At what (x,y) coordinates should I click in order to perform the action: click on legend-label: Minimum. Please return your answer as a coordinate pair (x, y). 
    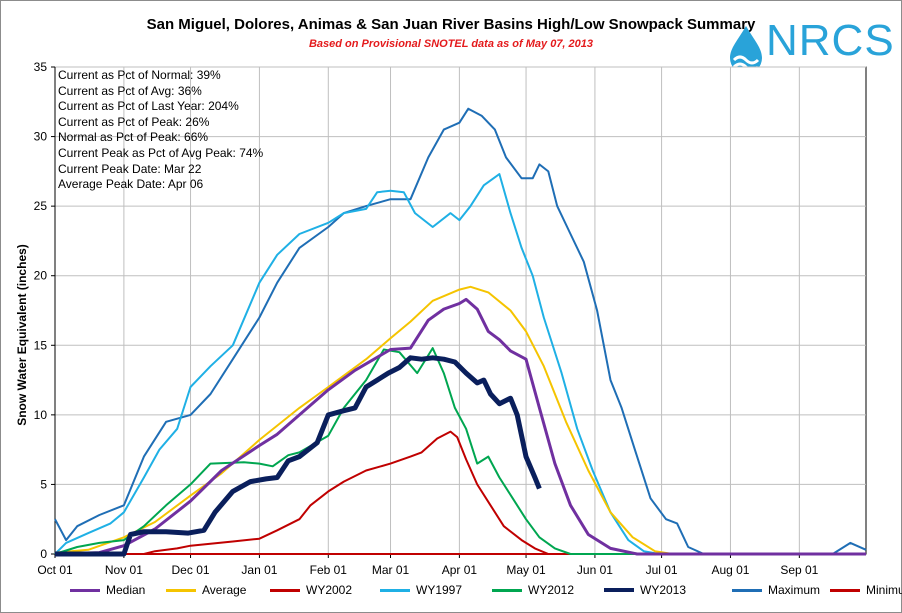
    Looking at the image, I should click on (884, 590).